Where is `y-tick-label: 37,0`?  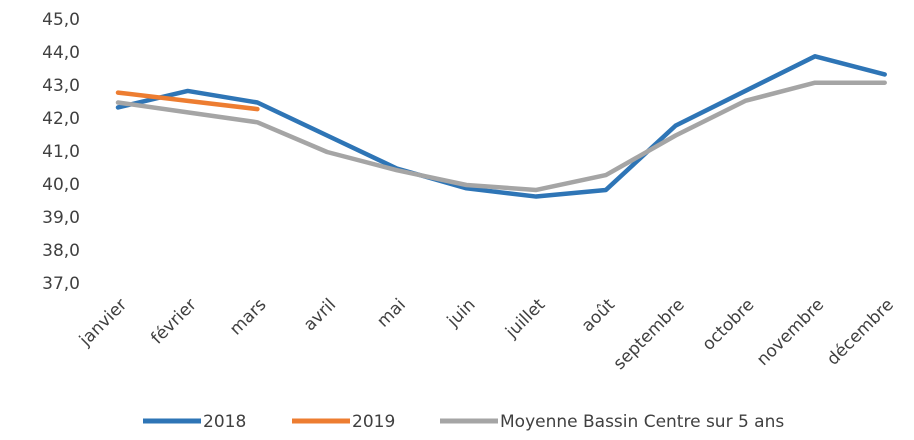
y-tick-label: 37,0 is located at coordinates (61, 284).